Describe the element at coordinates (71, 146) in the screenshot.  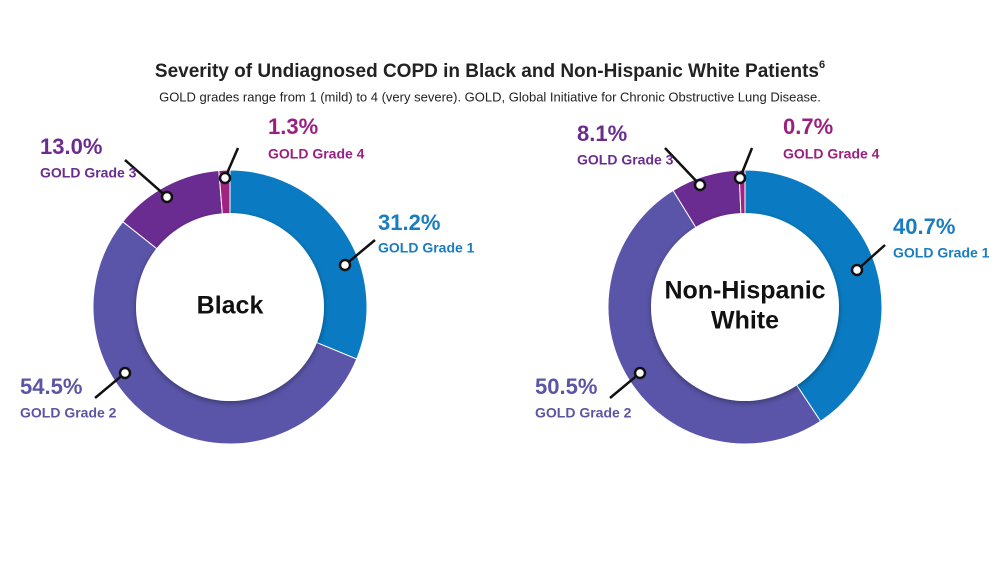
I see `value-label: 13.0%` at that location.